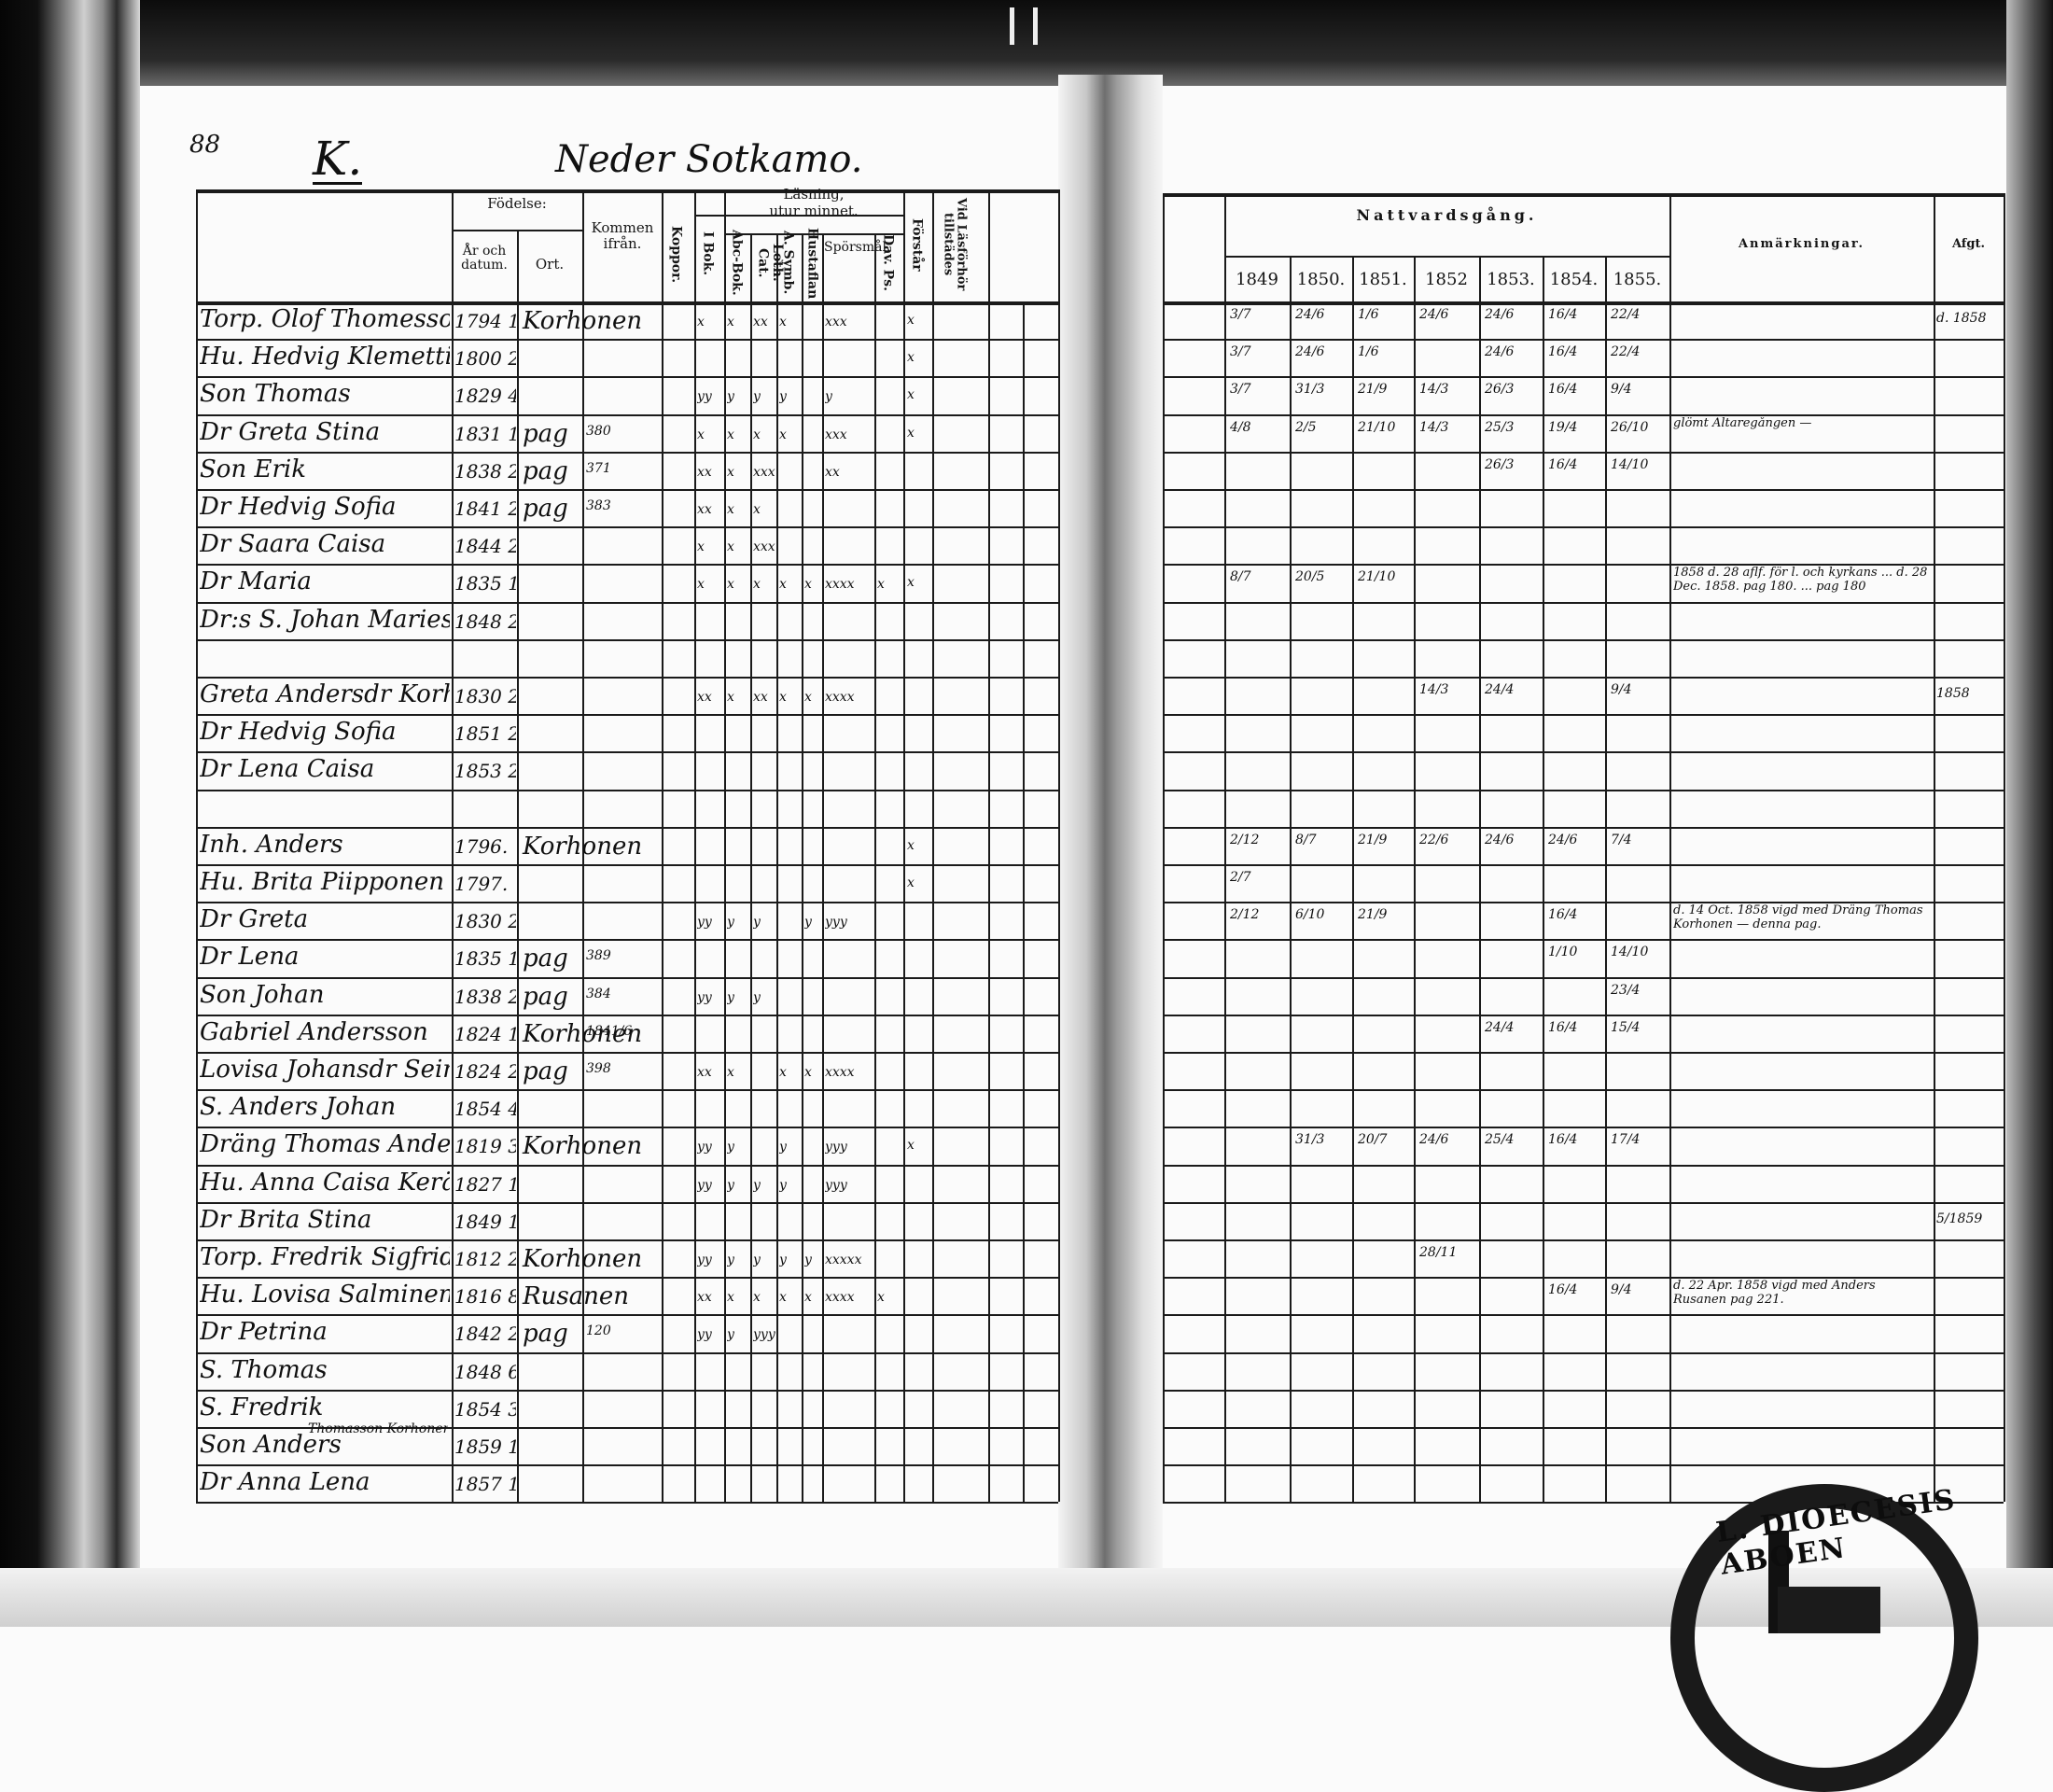 The image size is (2053, 1792). I want to click on header-year-6: 1855., so click(1637, 279).